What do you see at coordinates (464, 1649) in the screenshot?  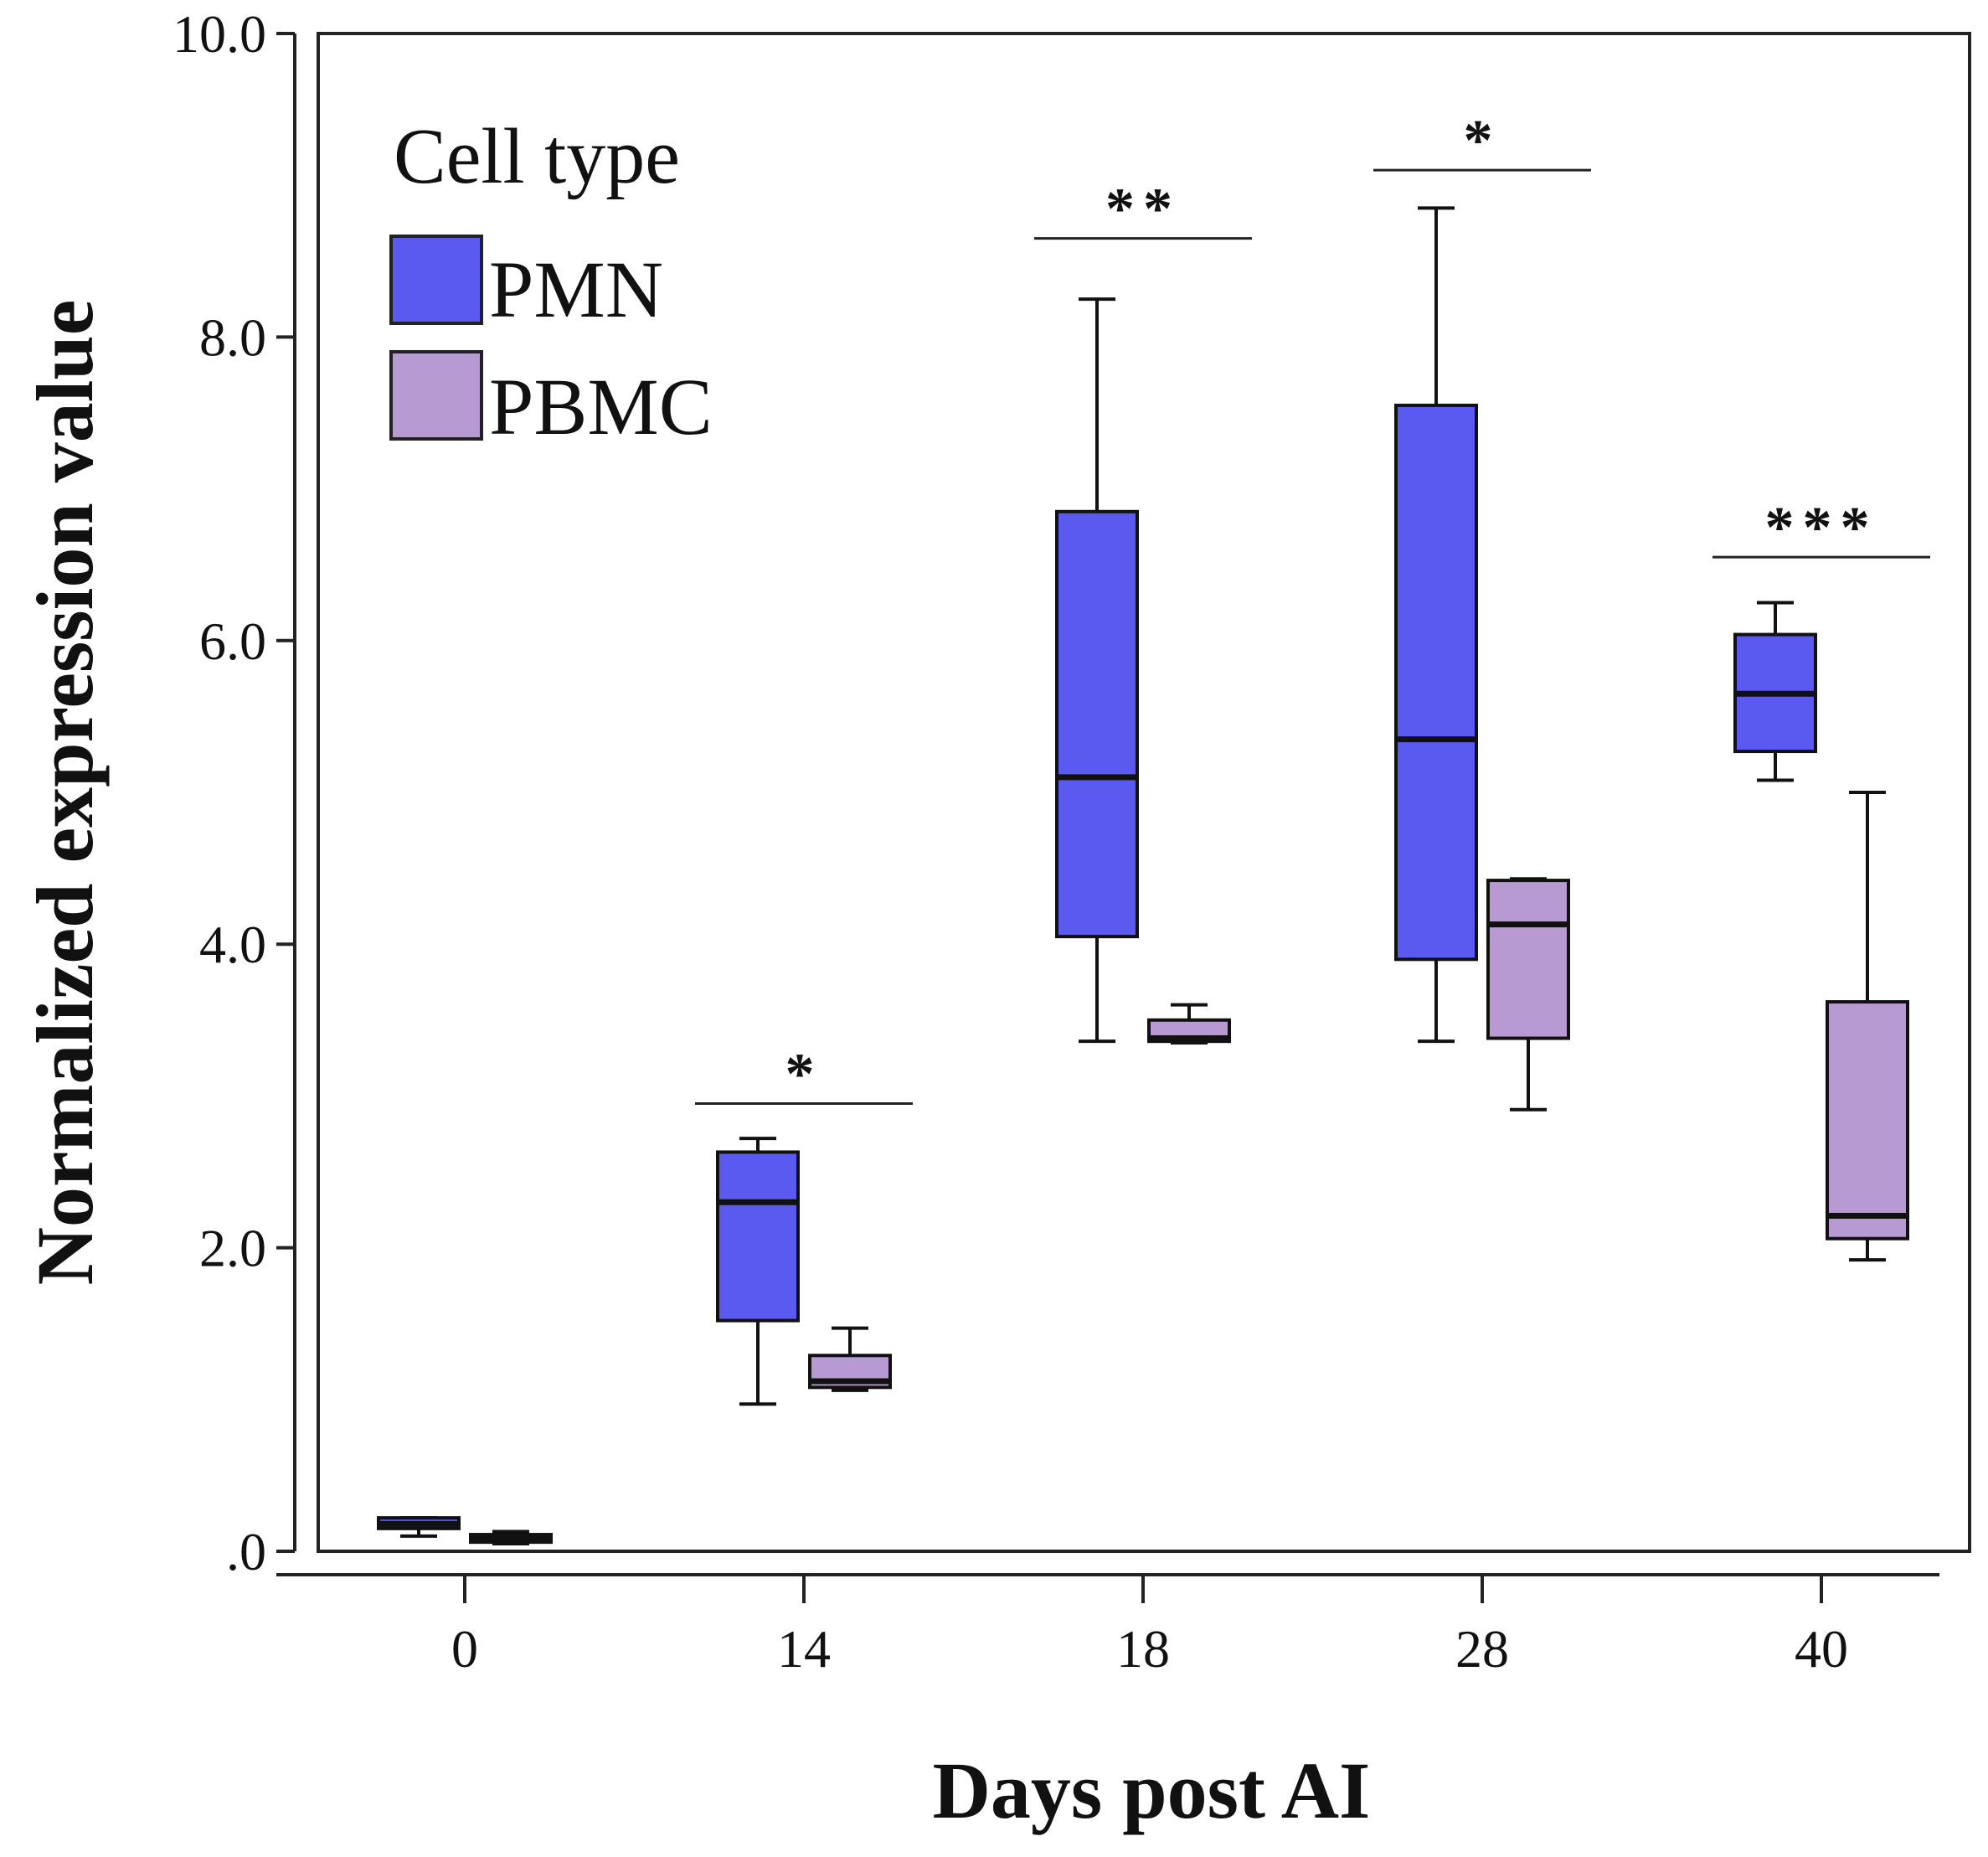 I see `x-tick-label: 0` at bounding box center [464, 1649].